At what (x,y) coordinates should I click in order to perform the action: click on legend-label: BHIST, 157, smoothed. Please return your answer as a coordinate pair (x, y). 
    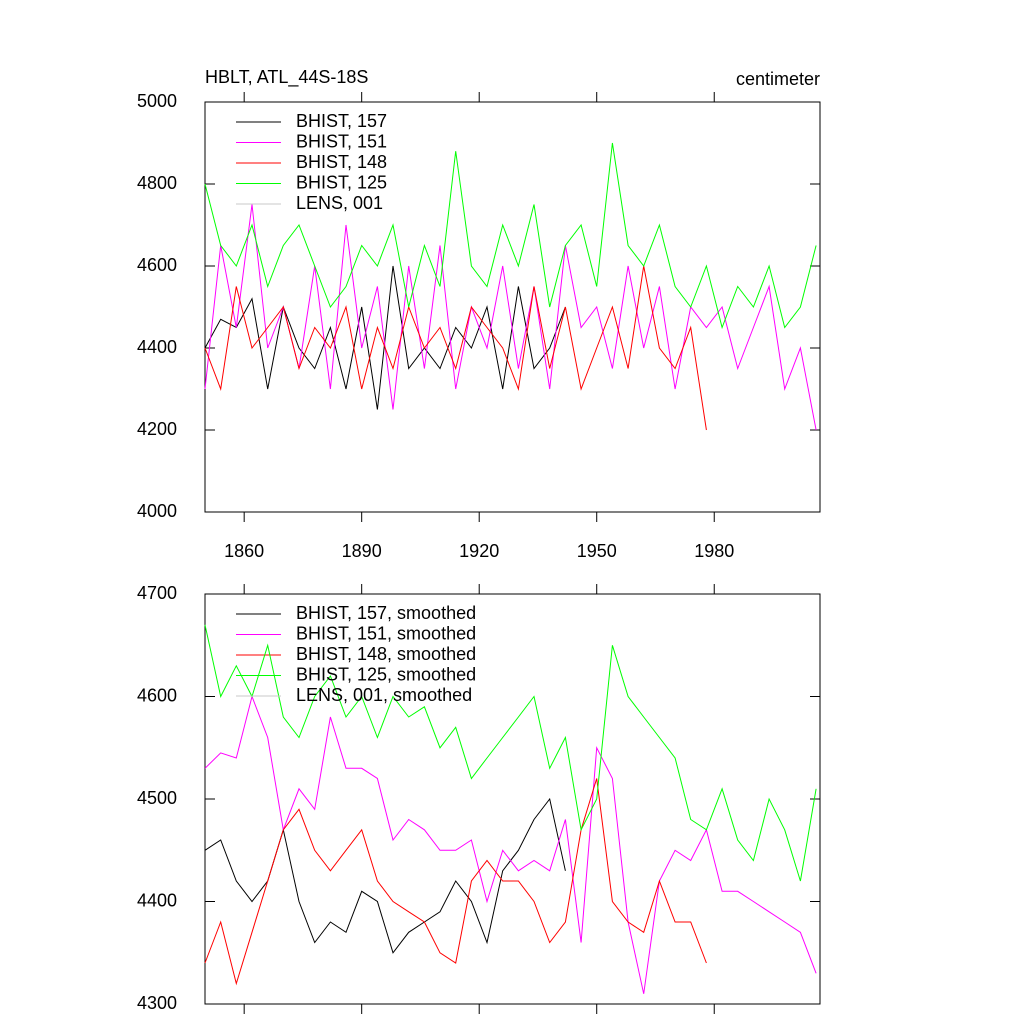
    Looking at the image, I should click on (386, 613).